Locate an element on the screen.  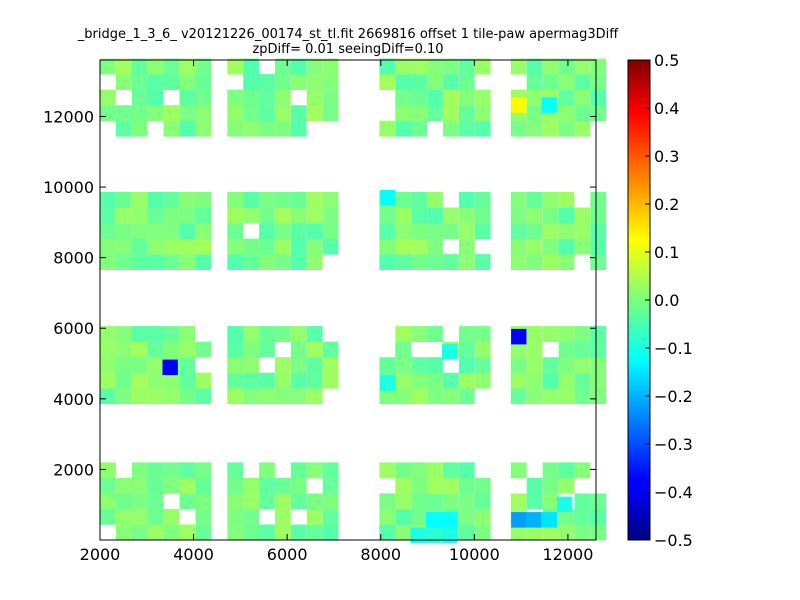
x-tick-label: 12000 is located at coordinates (567, 554).